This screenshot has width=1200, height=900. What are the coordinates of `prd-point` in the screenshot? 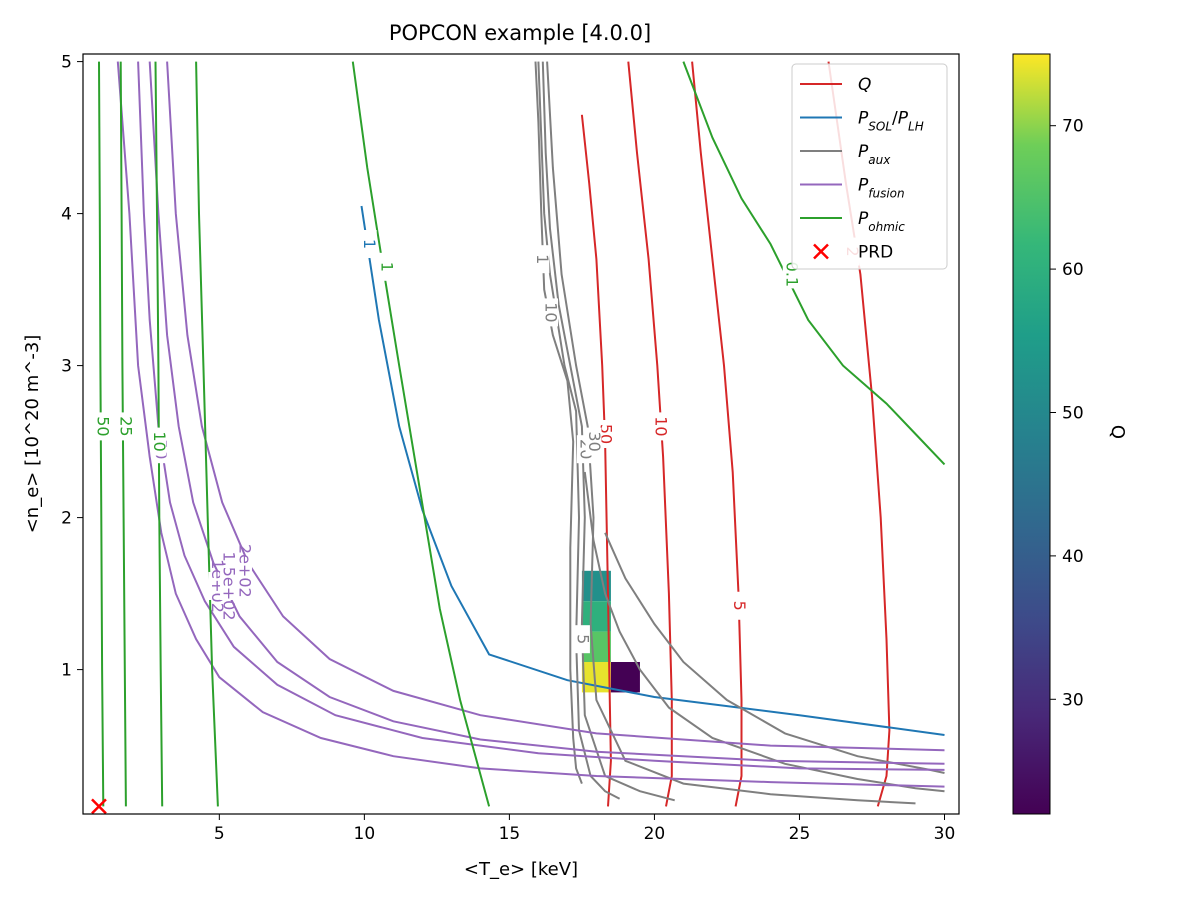 It's located at (99, 806).